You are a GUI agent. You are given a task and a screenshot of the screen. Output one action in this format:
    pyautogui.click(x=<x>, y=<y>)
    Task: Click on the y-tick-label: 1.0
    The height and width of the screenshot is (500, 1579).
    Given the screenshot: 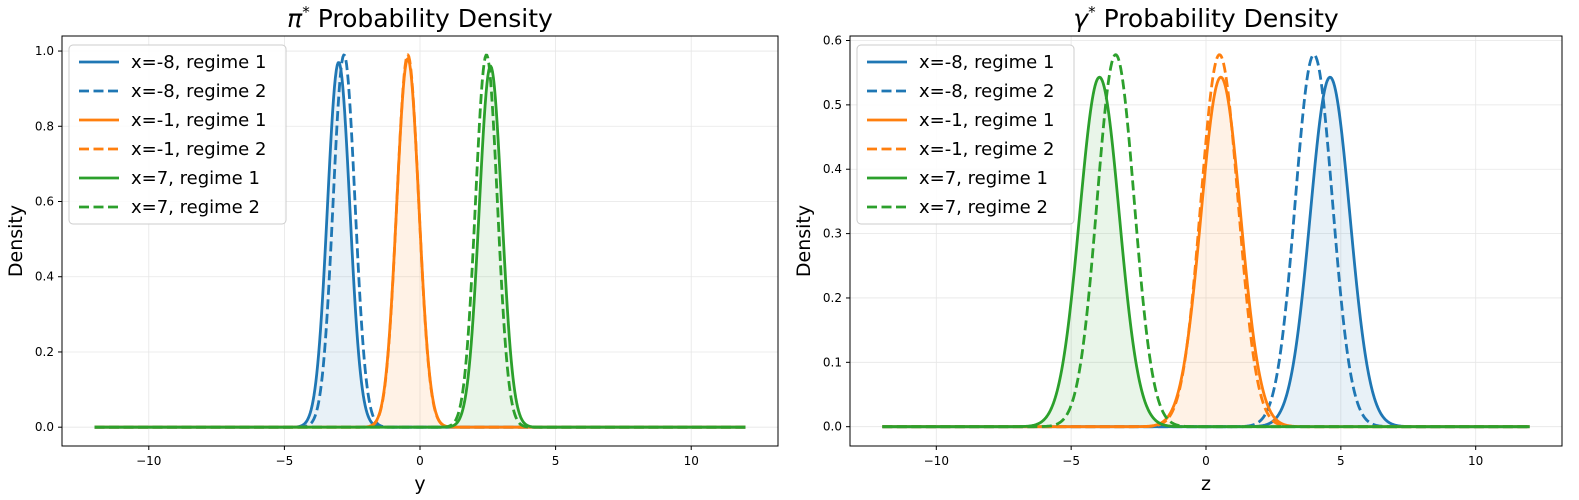 What is the action you would take?
    pyautogui.click(x=44, y=51)
    